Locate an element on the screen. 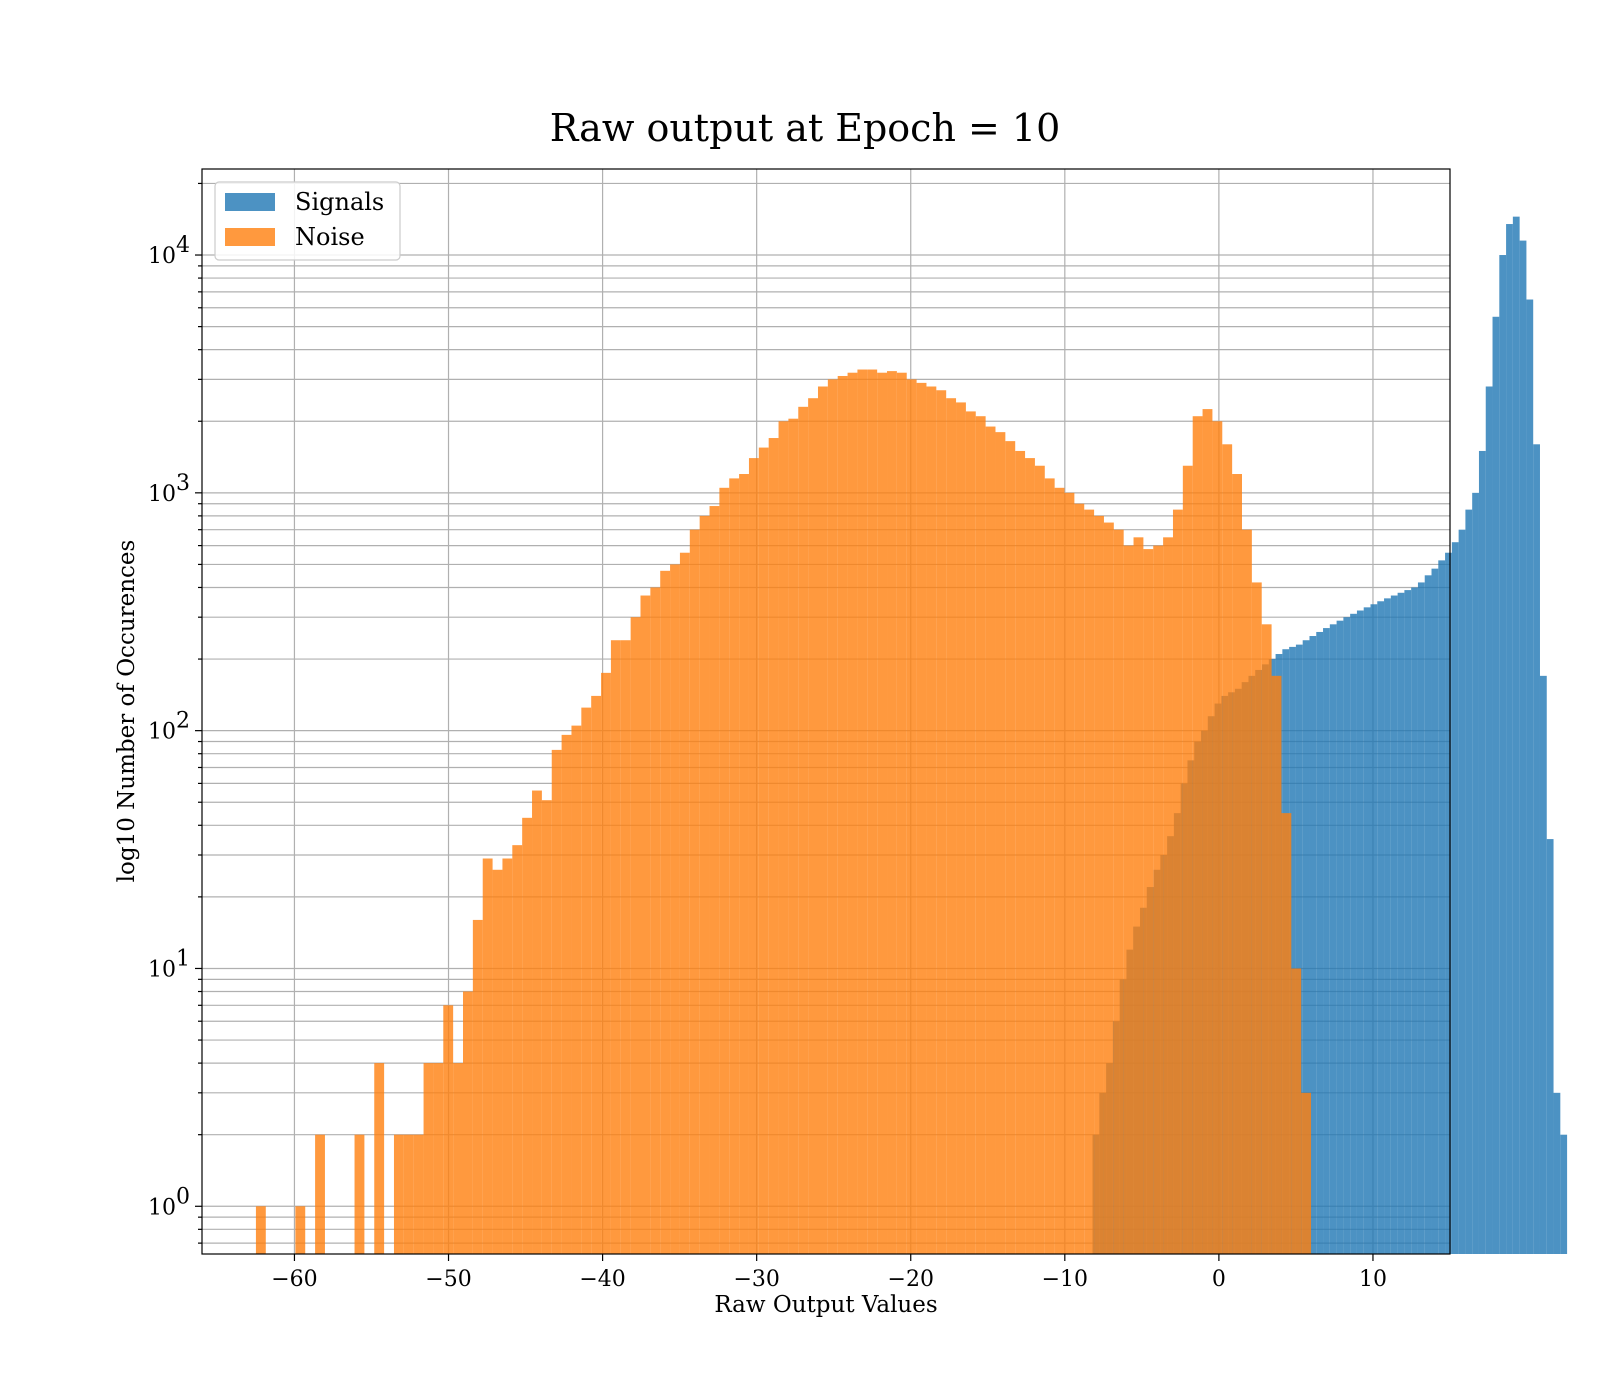 Image resolution: width=1600 pixels, height=1400 pixels. legend-label-signals: Signals is located at coordinates (339, 202).